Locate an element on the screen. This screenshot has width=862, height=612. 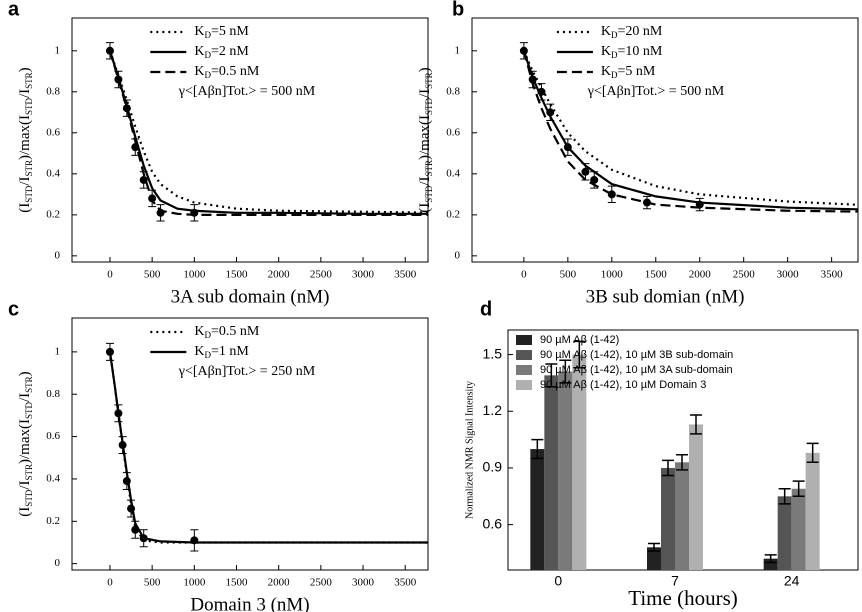
y-tick-label: 0 is located at coordinates (458, 255).